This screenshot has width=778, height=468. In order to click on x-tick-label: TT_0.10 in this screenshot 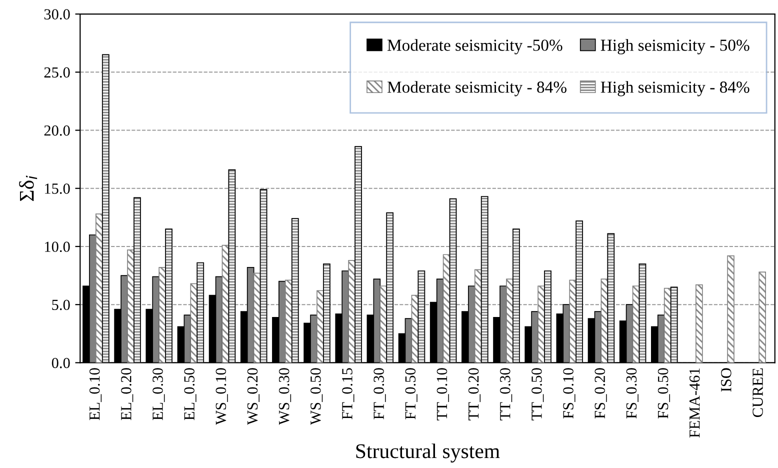, I will do `click(442, 394)`.